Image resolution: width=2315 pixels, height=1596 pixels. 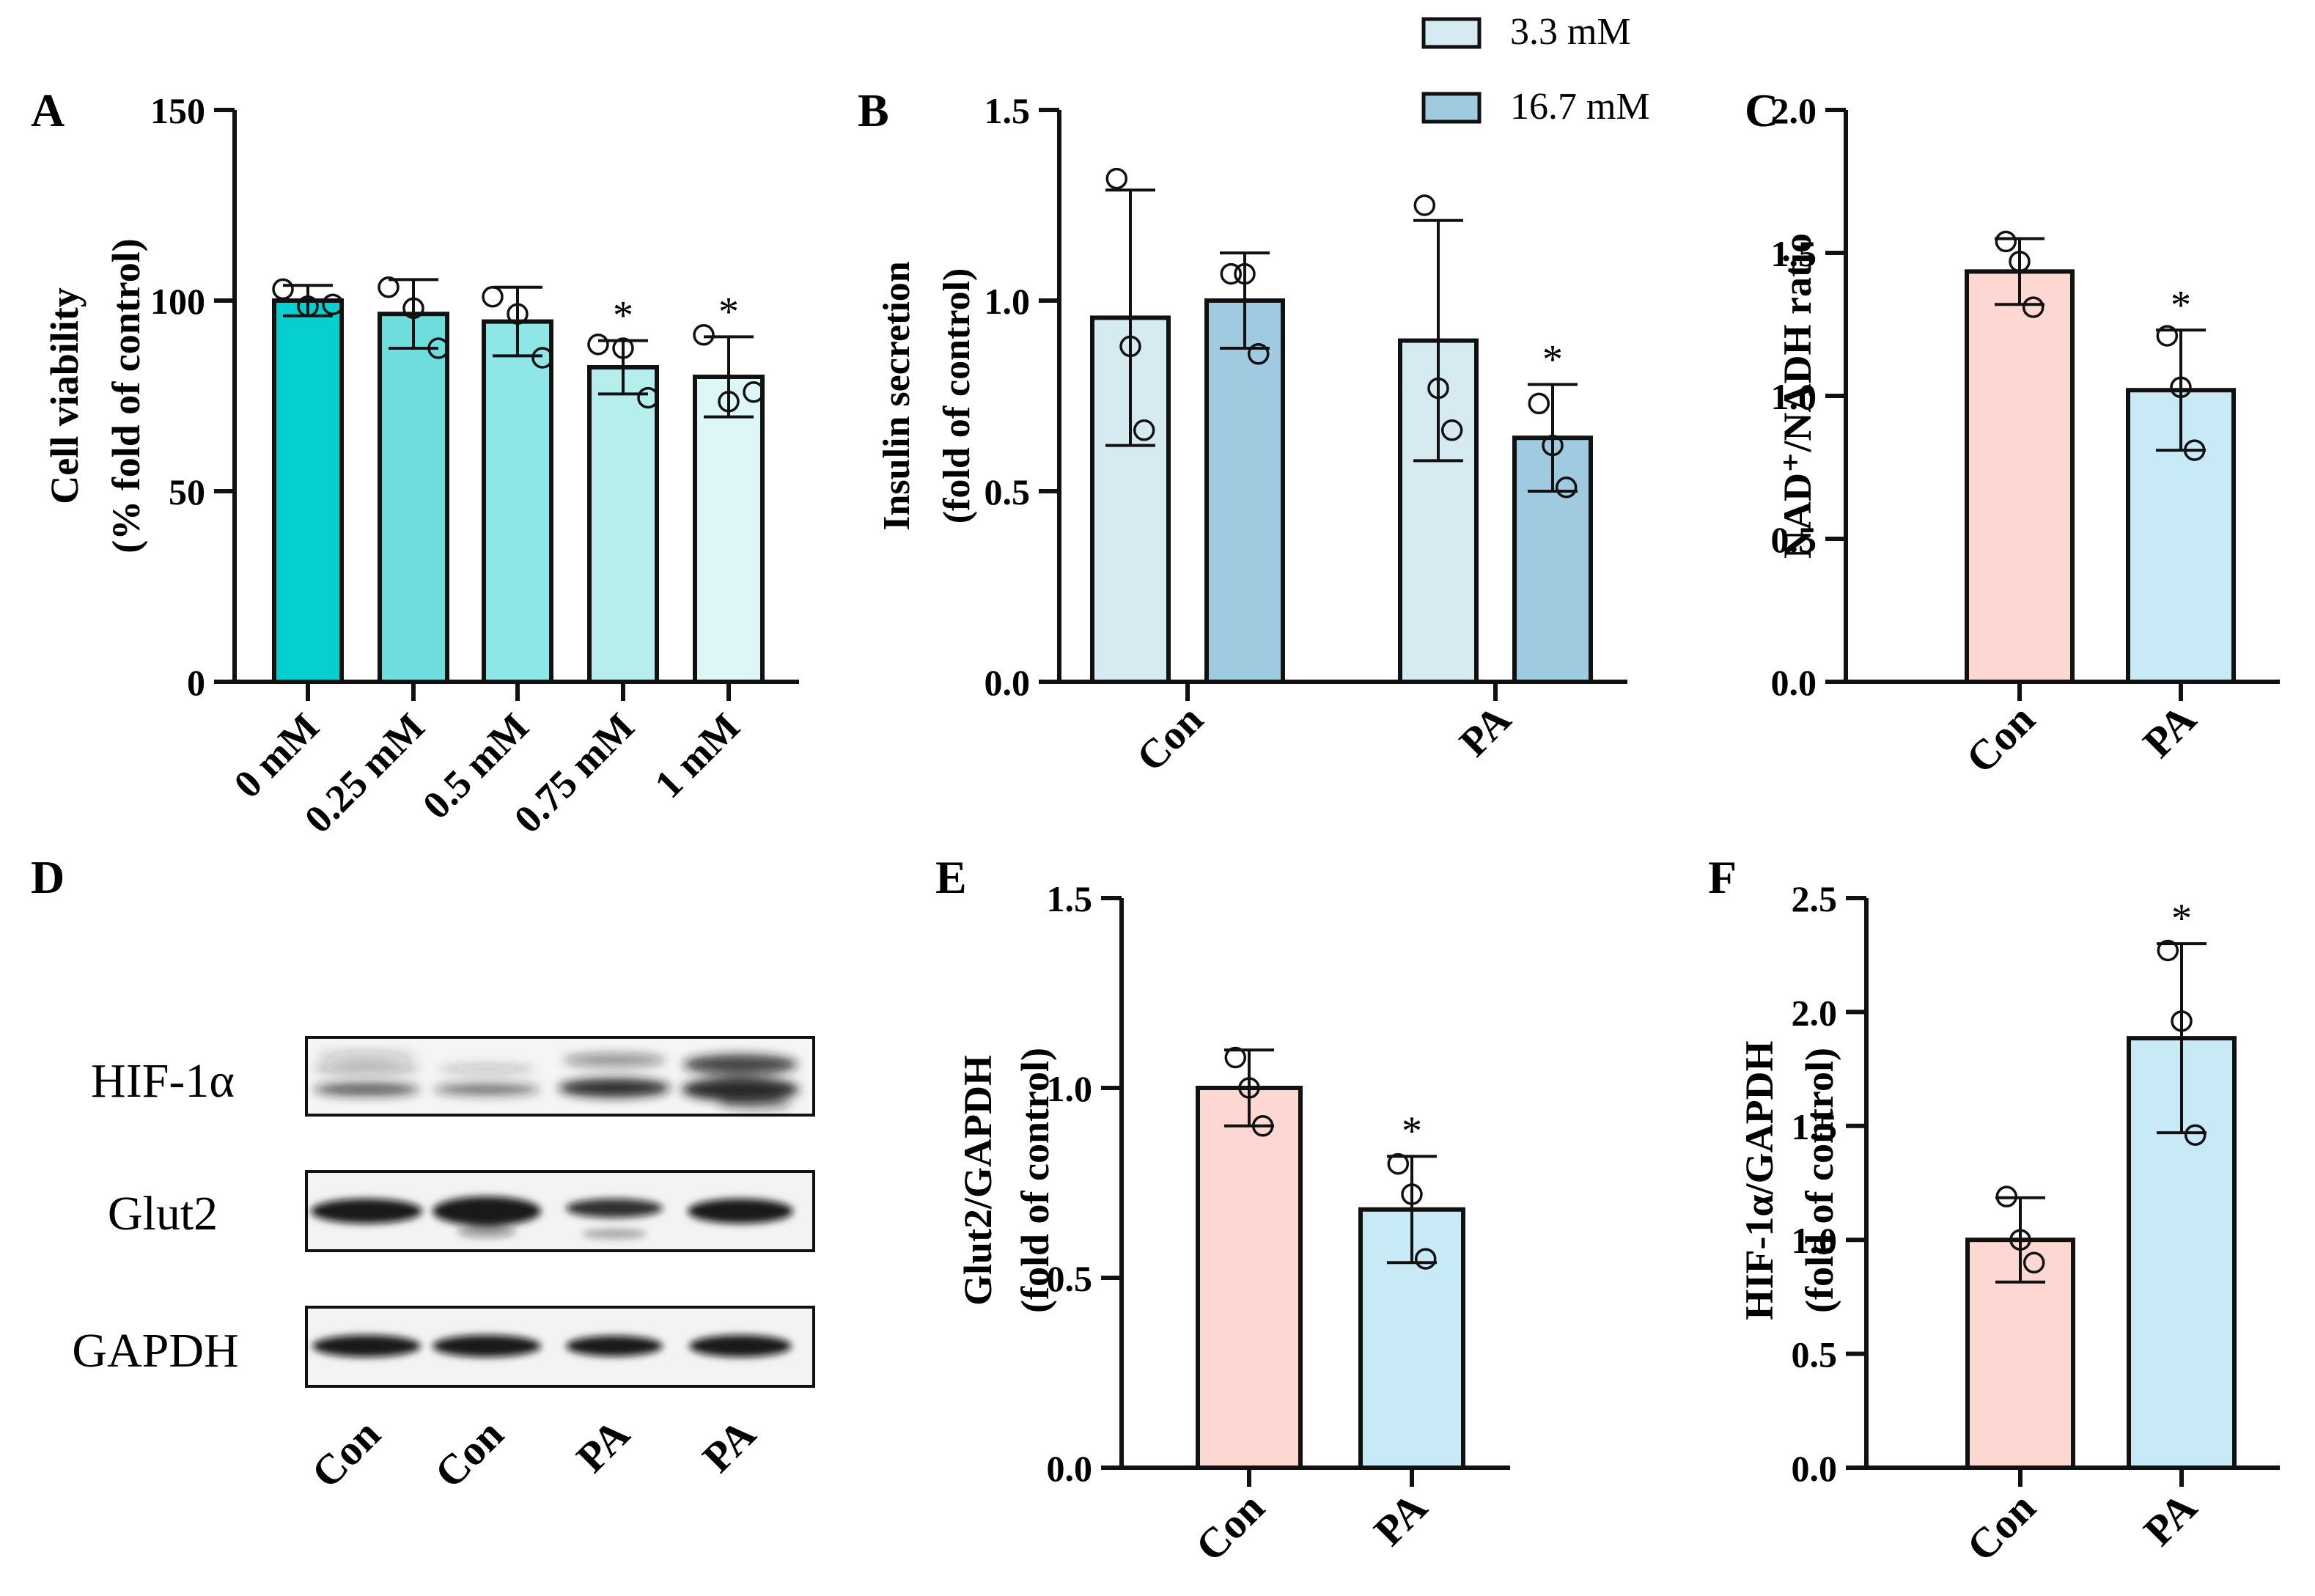 What do you see at coordinates (1552, 359) in the screenshot?
I see `significance-mark-b-1-1: *` at bounding box center [1552, 359].